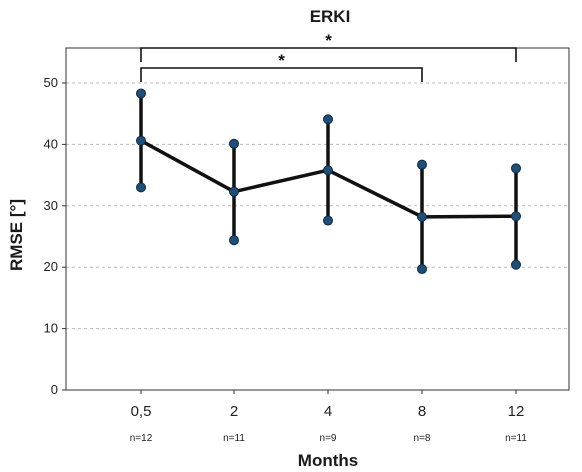 Image resolution: width=582 pixels, height=472 pixels. I want to click on y-tick-label: 10, so click(51, 328).